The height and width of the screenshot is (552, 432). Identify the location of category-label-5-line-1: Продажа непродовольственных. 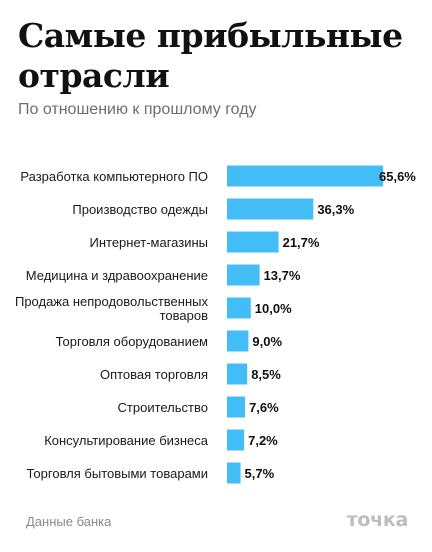
(112, 301).